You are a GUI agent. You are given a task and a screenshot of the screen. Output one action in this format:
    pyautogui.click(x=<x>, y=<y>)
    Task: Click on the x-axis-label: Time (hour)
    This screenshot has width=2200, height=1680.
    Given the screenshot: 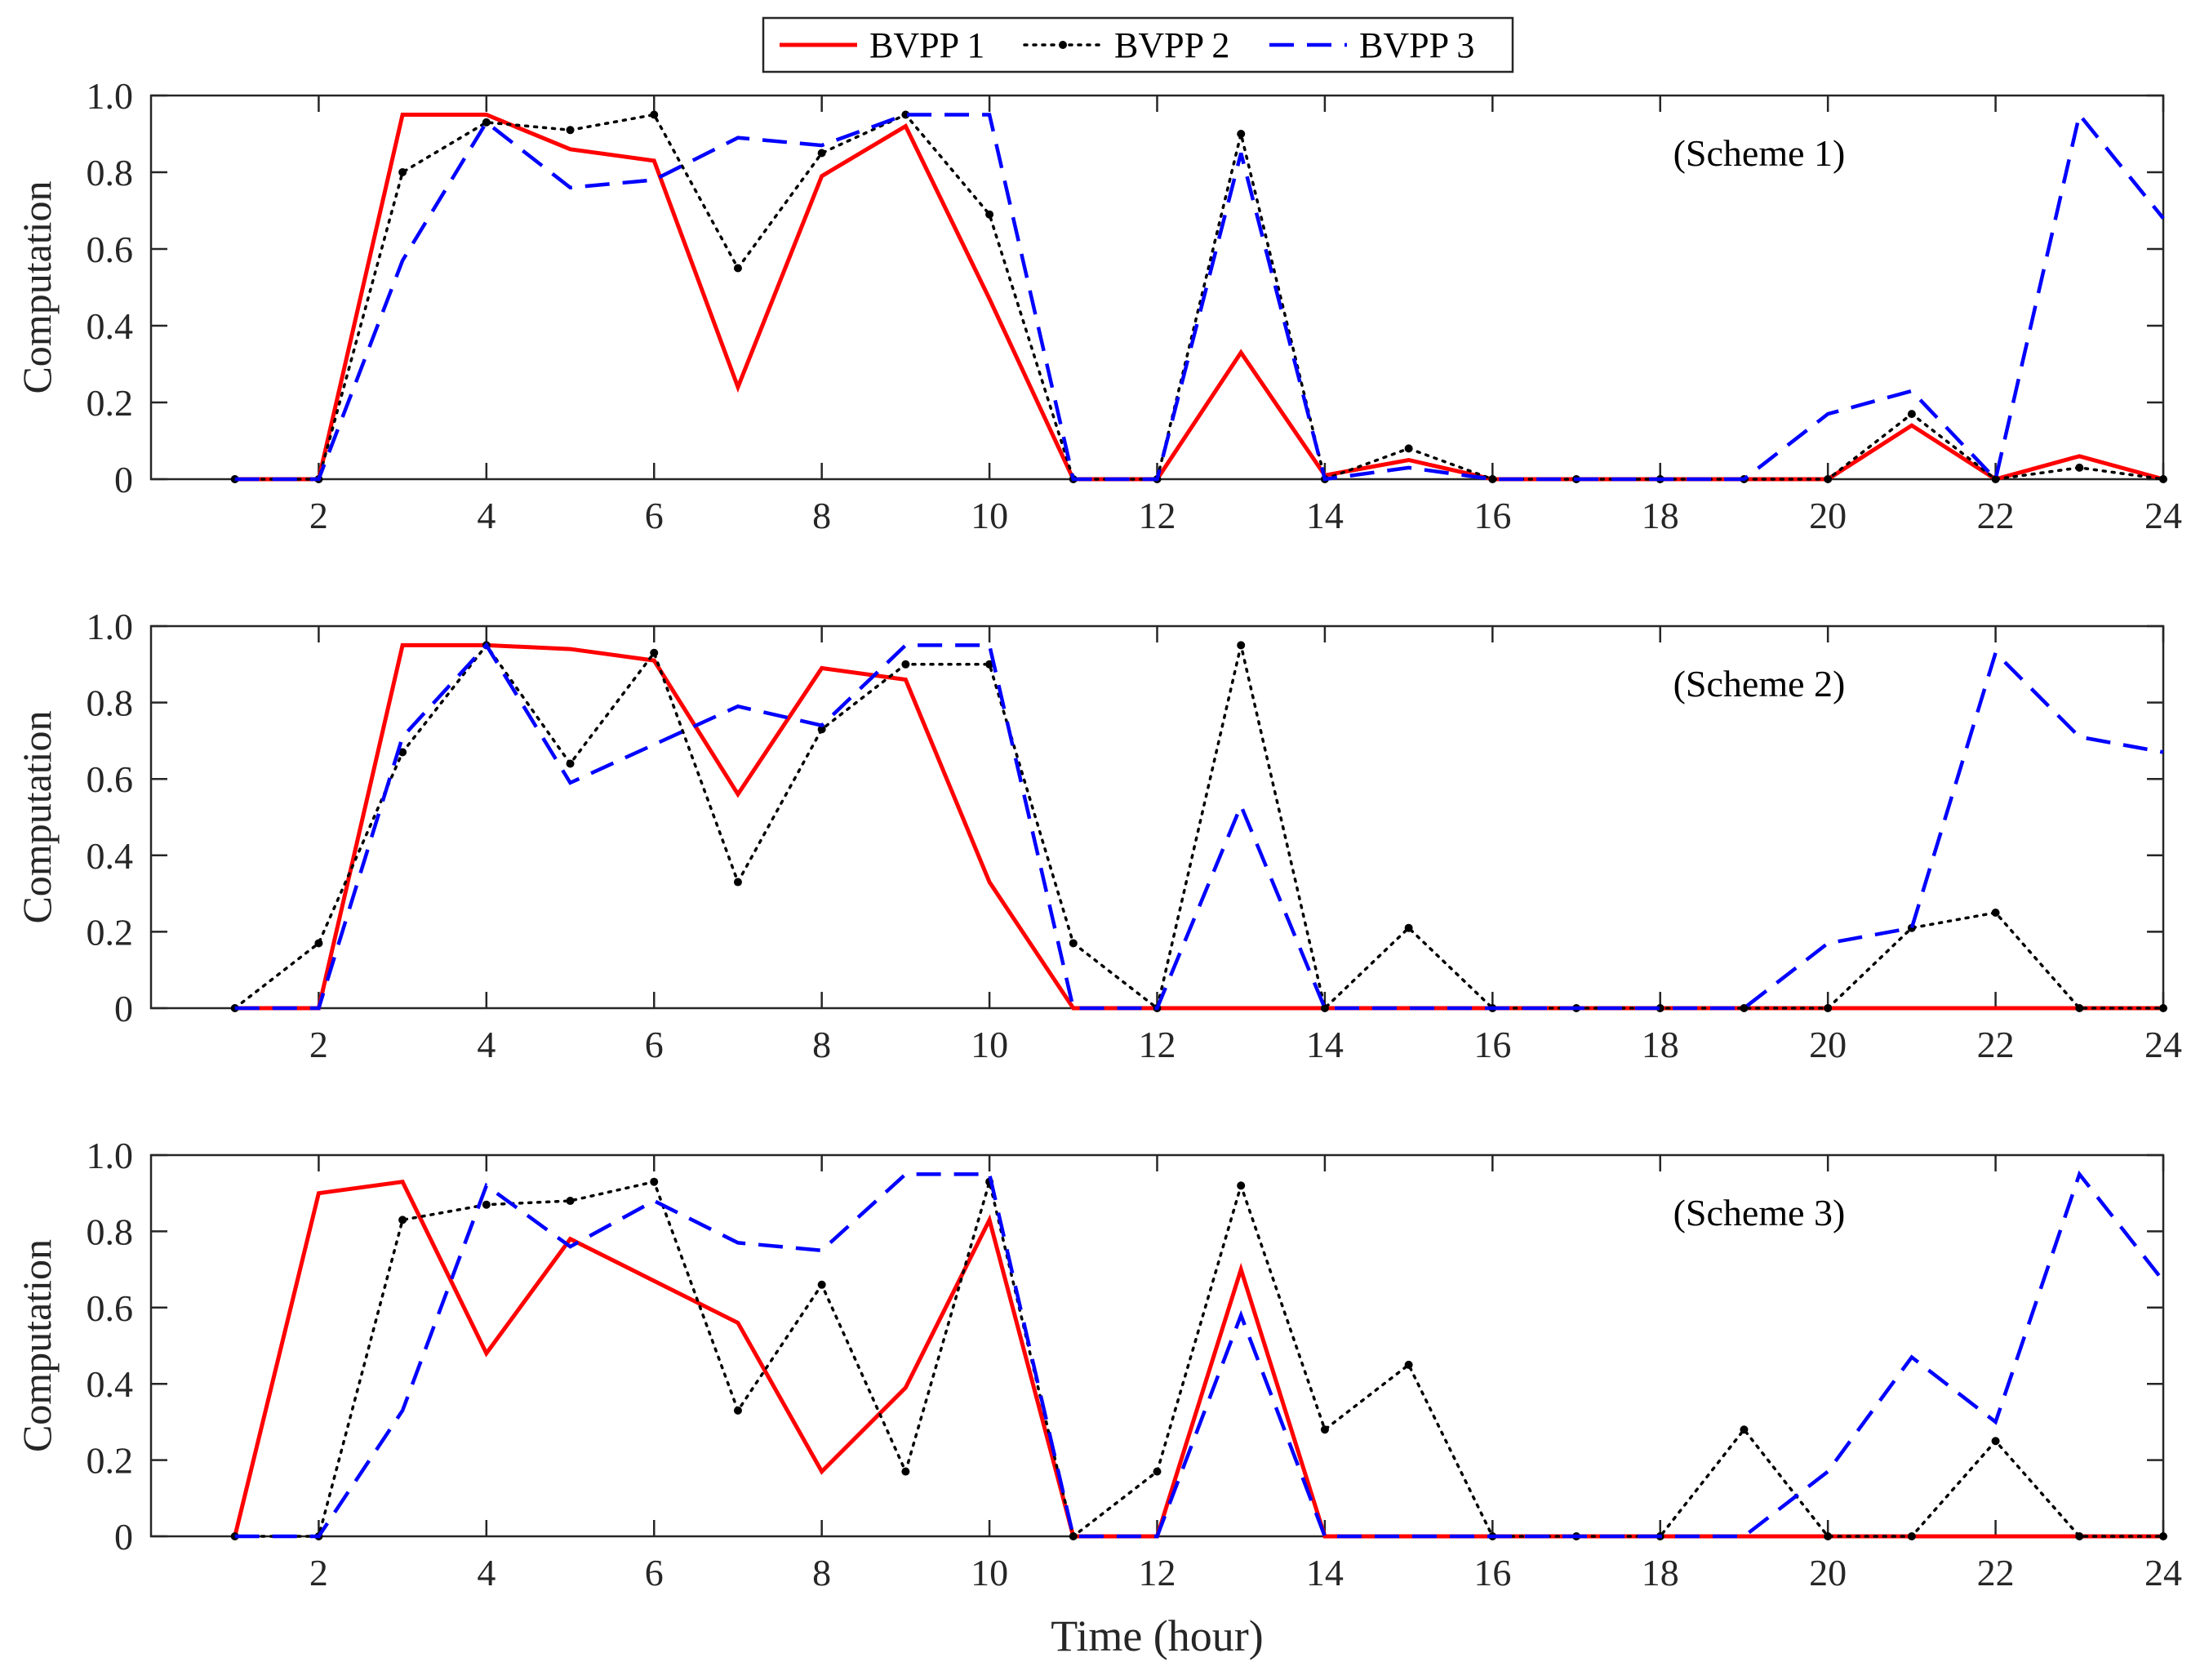 What is the action you would take?
    pyautogui.click(x=1157, y=1636)
    